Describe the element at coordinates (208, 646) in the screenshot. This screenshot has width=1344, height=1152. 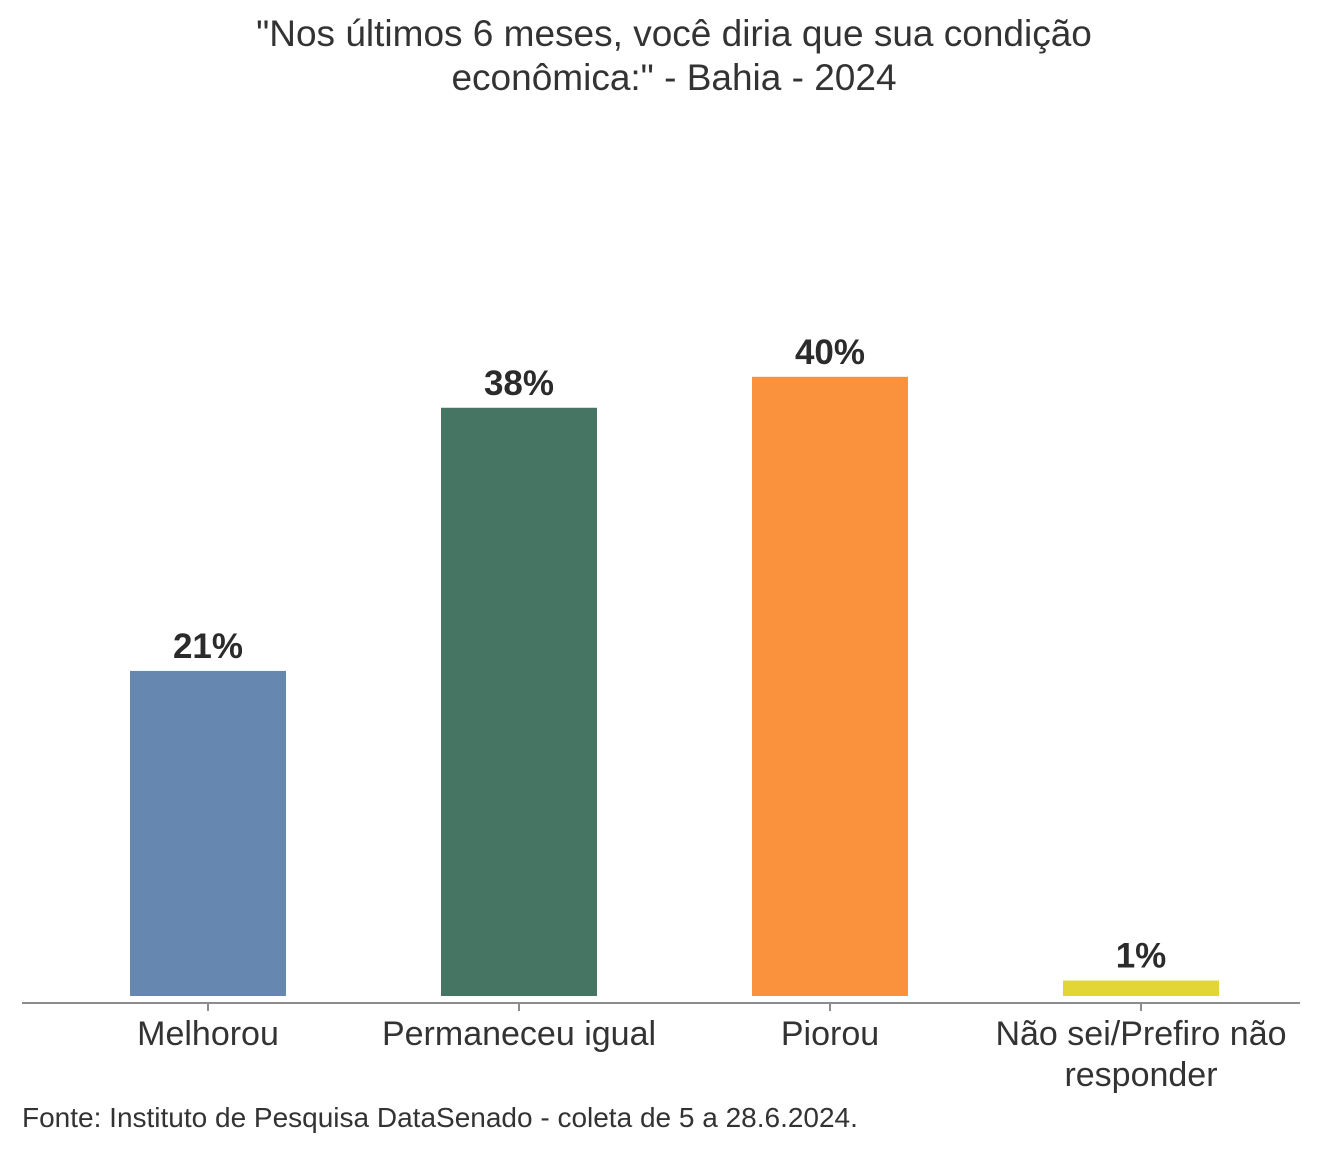
I see `bar-value-label-0: 21%` at that location.